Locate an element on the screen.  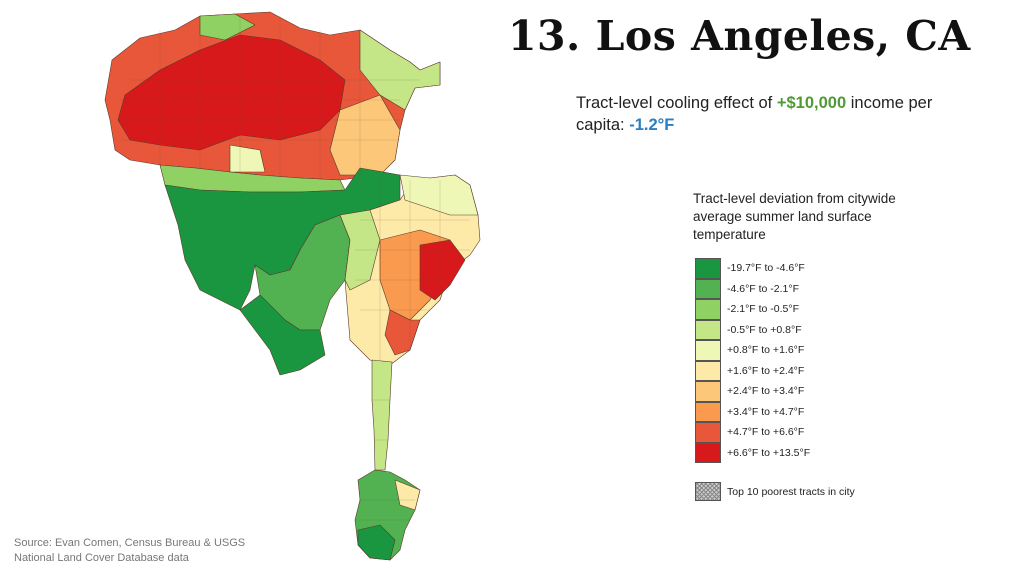
legend-label: -2.1°F to -0.5°F is located at coordinates (763, 309).